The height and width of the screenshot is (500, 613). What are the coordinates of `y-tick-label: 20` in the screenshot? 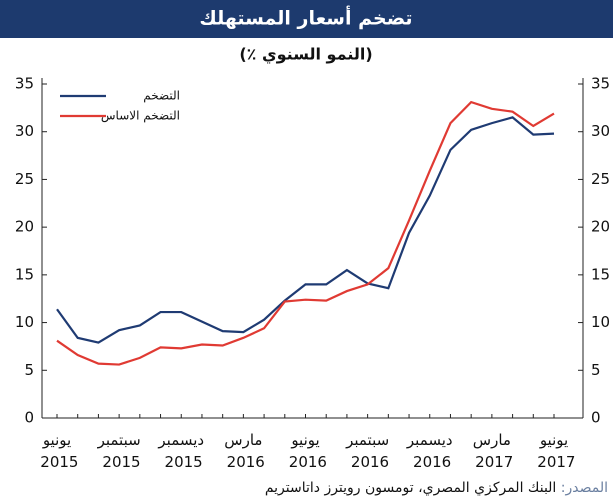 It's located at (24, 227).